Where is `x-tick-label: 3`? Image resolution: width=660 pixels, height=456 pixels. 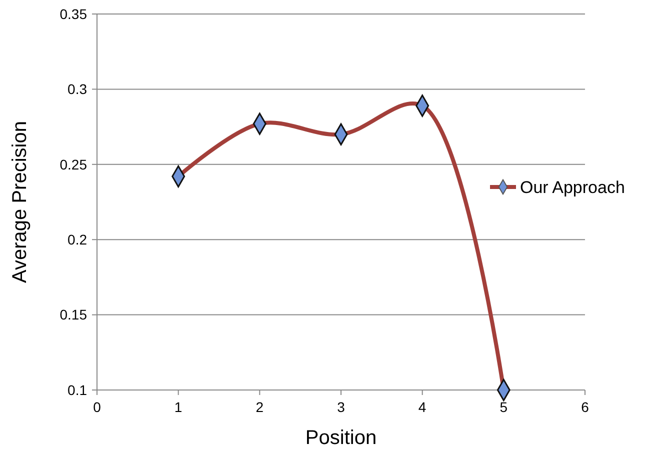
x-tick-label: 3 is located at coordinates (341, 407).